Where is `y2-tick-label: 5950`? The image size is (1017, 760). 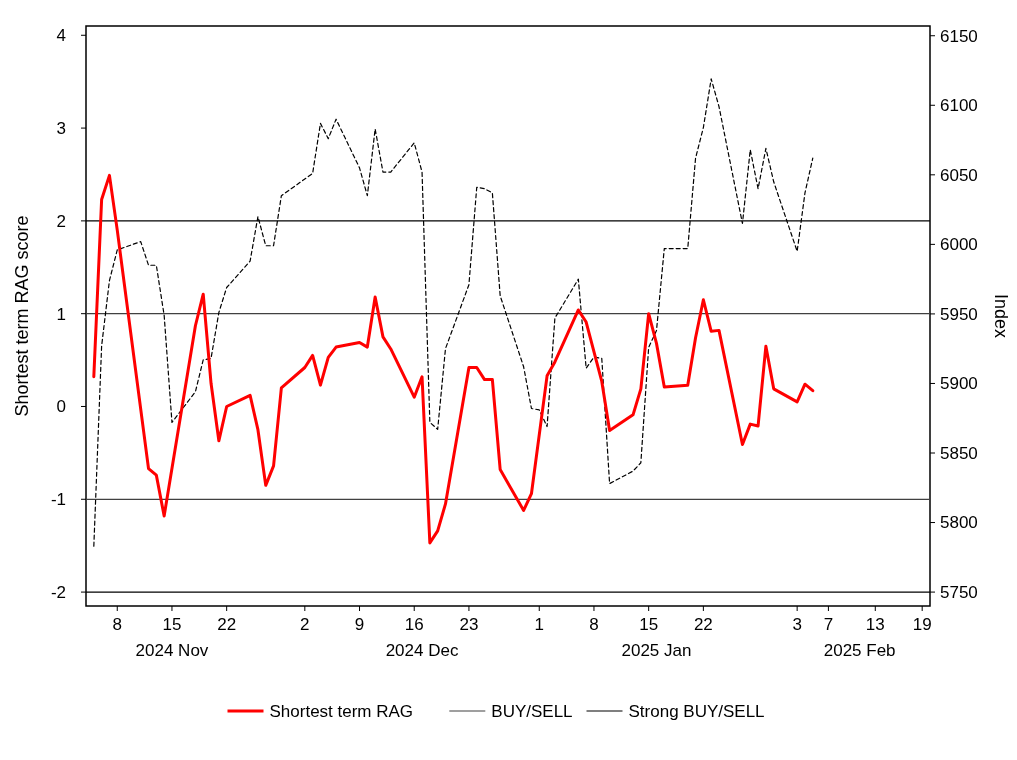
y2-tick-label: 5950 is located at coordinates (959, 314).